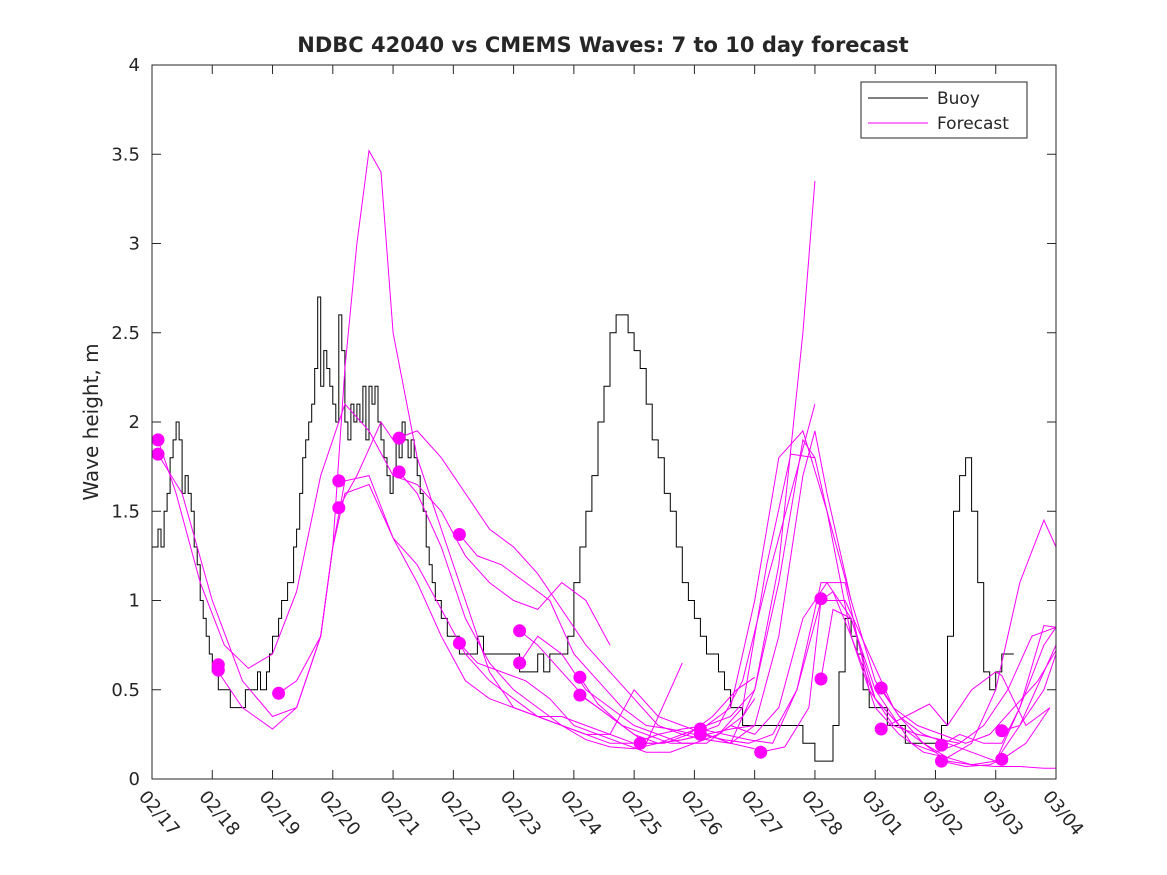 The image size is (1167, 875). I want to click on y-axis-label: Wave height, m, so click(91, 421).